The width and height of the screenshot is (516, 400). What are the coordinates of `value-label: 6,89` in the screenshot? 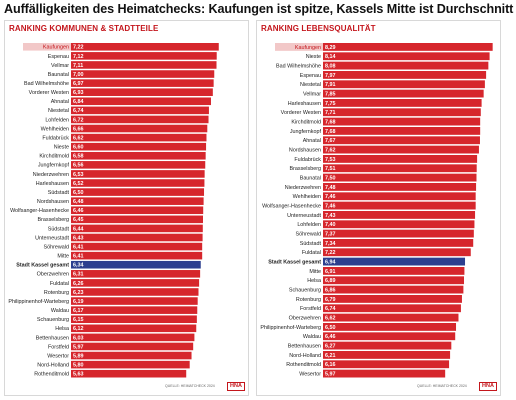 It's located at (330, 281).